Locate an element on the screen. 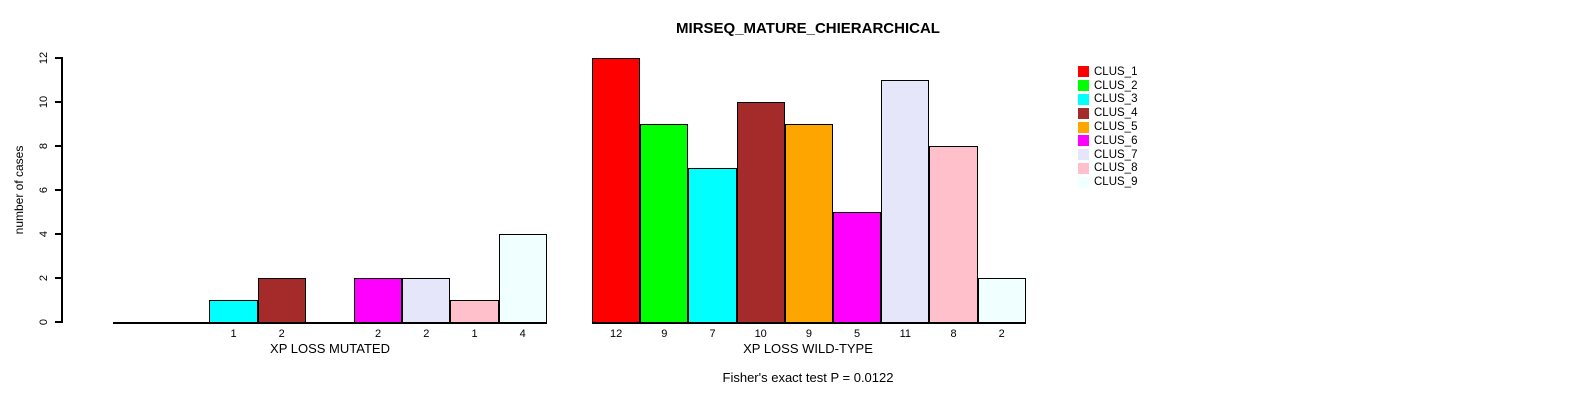 The width and height of the screenshot is (1590, 400). legend-label: CLUS_9 is located at coordinates (1116, 182).